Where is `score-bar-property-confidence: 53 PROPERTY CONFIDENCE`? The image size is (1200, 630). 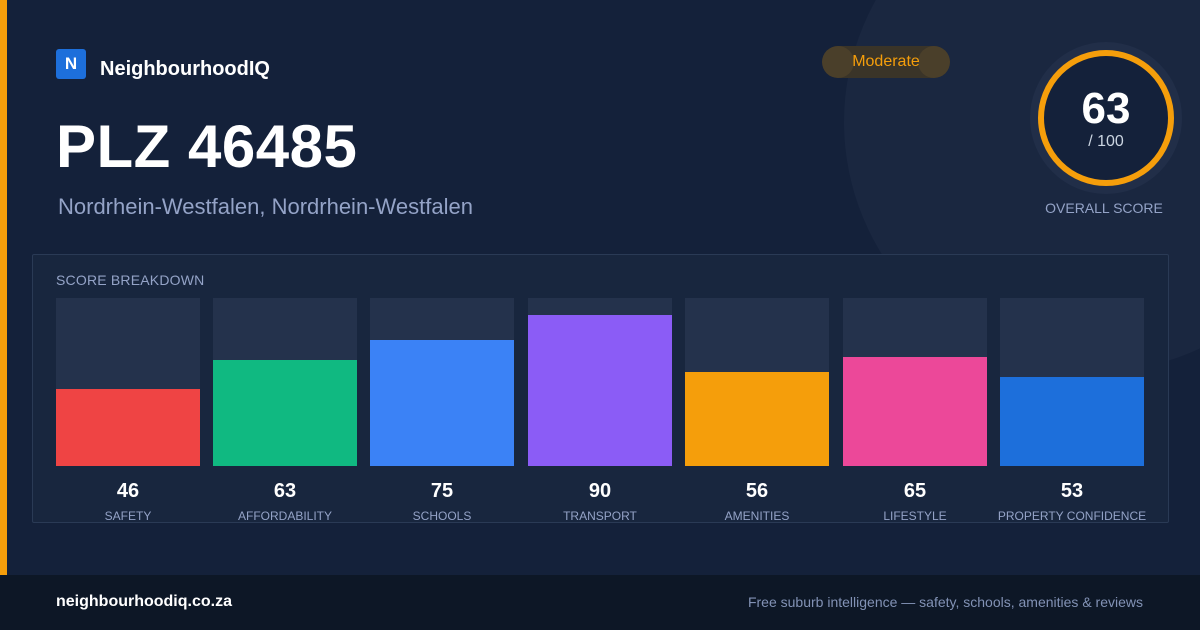 score-bar-property-confidence: 53 PROPERTY CONFIDENCE is located at coordinates (1072, 410).